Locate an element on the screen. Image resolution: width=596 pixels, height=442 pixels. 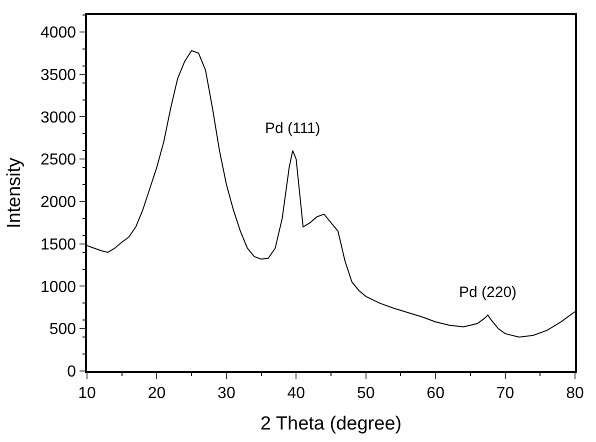
x-tick-label: 20 is located at coordinates (157, 393).